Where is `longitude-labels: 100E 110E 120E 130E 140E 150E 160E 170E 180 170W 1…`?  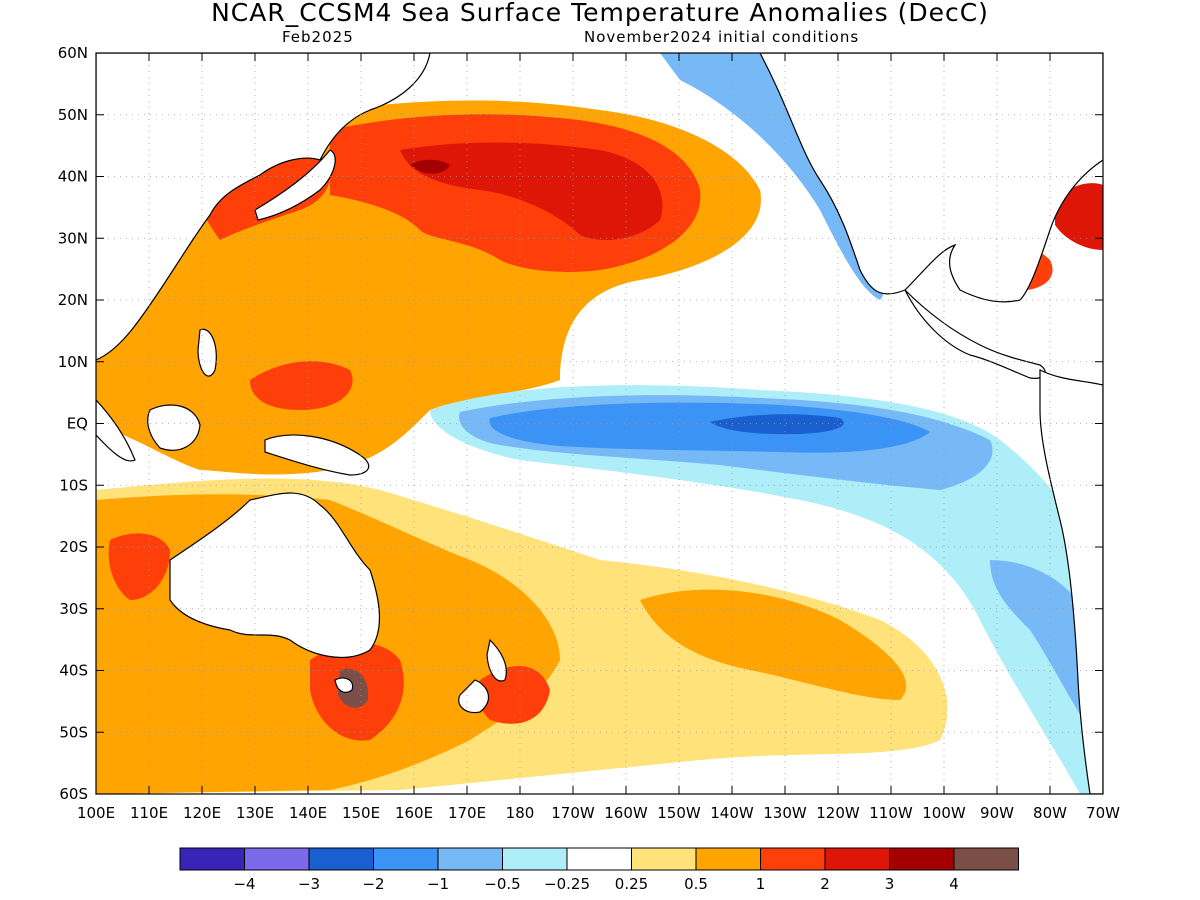
longitude-labels: 100E 110E 120E 130E 140E 150E 160E 170E 180 170W 1… is located at coordinates (598, 813).